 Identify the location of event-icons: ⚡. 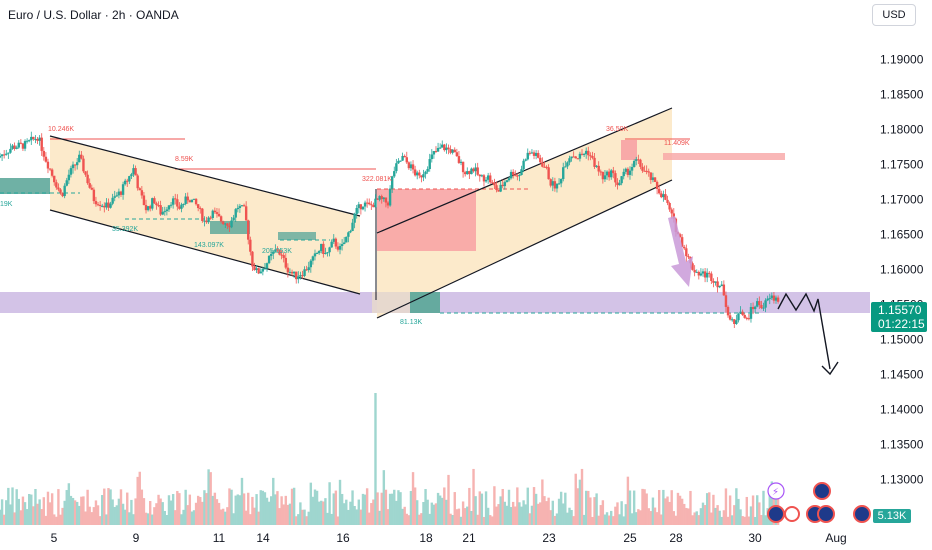
(819, 502).